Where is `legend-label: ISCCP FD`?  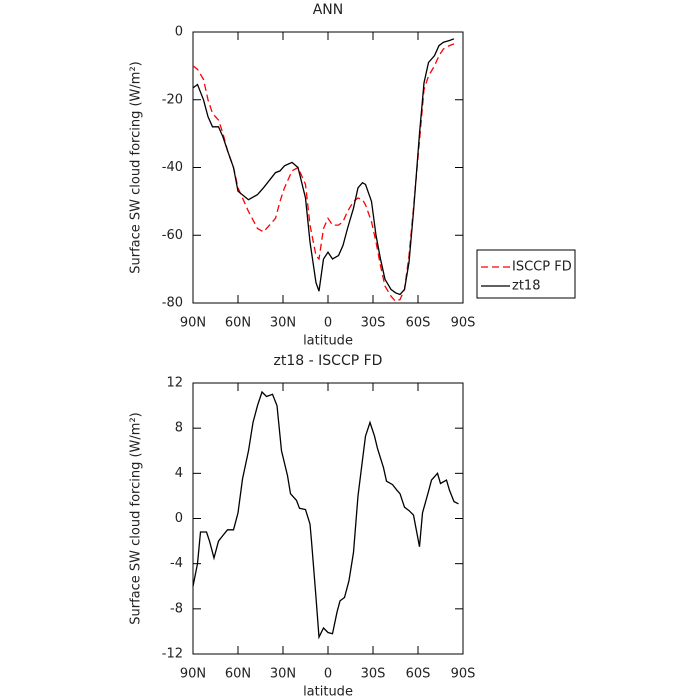
legend-label: ISCCP FD is located at coordinates (542, 267).